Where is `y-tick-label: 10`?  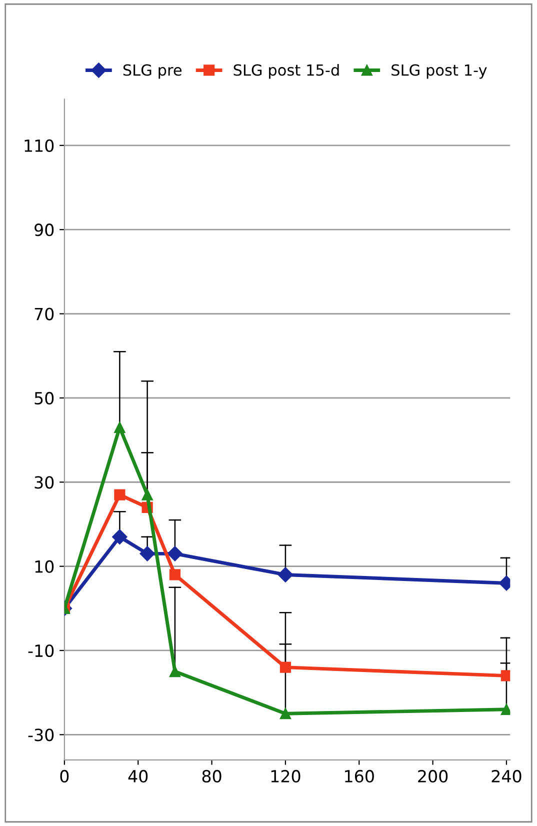 y-tick-label: 10 is located at coordinates (44, 566).